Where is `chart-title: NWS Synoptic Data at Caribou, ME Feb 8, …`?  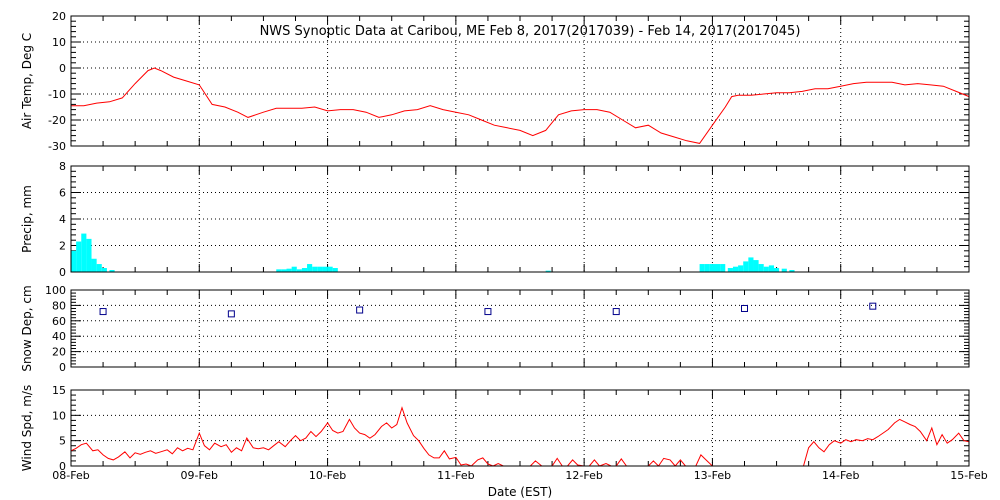 chart-title: NWS Synoptic Data at Caribou, ME Feb 8, … is located at coordinates (530, 31).